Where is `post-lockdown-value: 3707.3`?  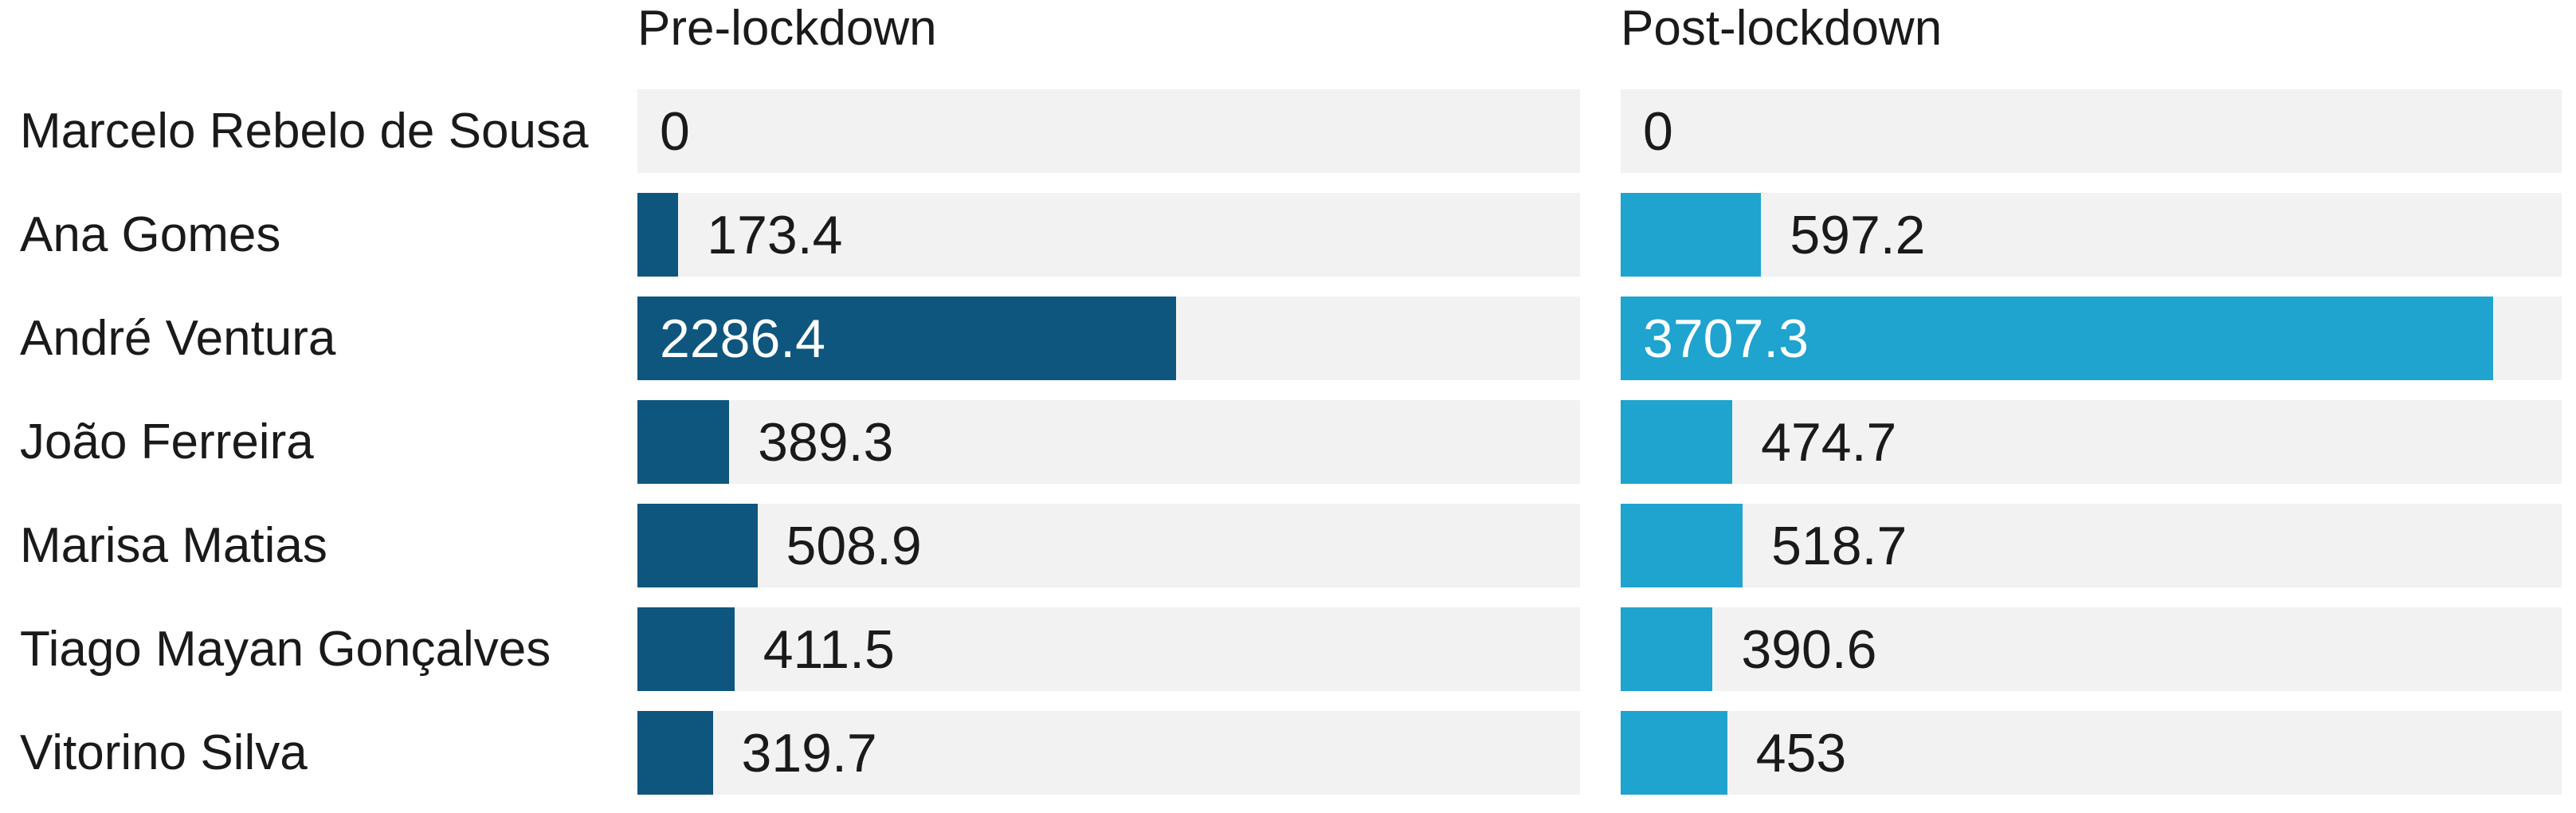 post-lockdown-value: 3707.3 is located at coordinates (1726, 339).